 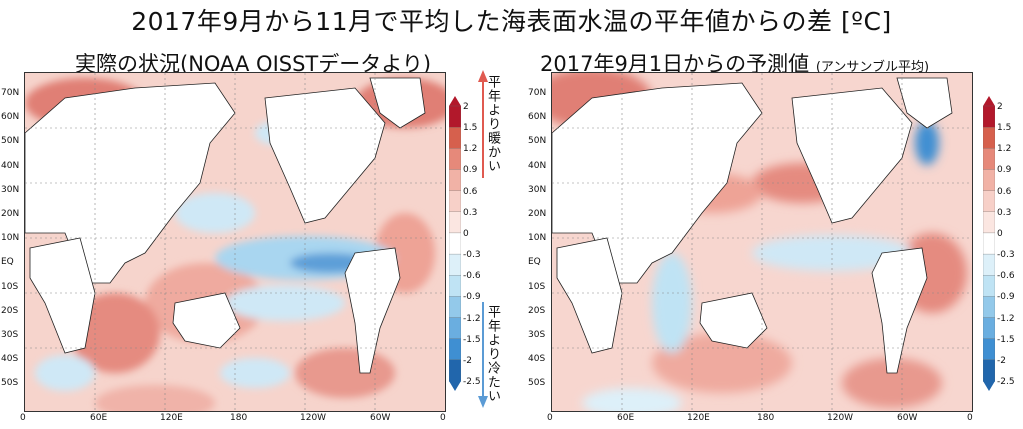 I want to click on right-colorbar, so click(x=989, y=243).